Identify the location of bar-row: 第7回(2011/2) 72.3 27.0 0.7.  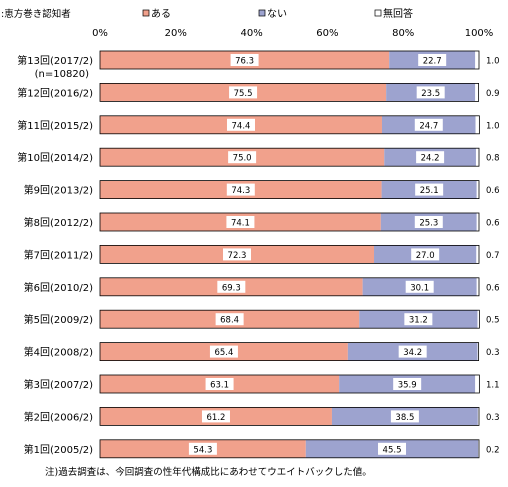
(262, 254).